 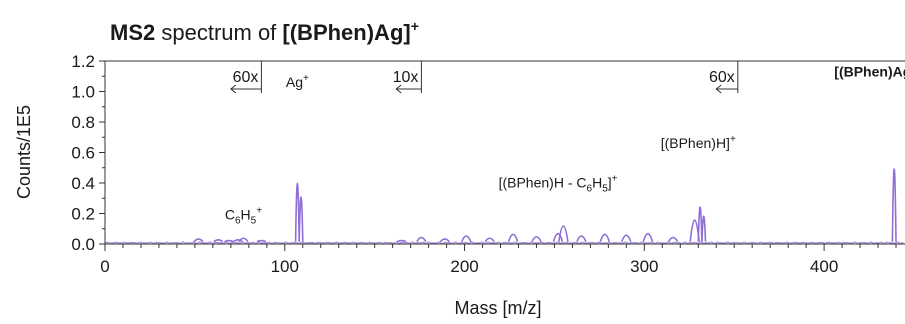 What do you see at coordinates (464, 266) in the screenshot?
I see `x-tick-label: 200` at bounding box center [464, 266].